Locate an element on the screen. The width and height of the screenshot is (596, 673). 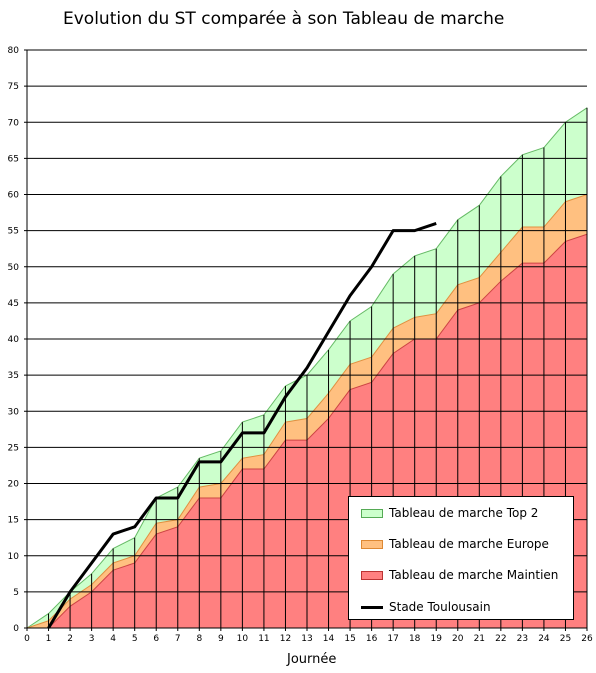
y-tick-label: 20 is located at coordinates (14, 485).